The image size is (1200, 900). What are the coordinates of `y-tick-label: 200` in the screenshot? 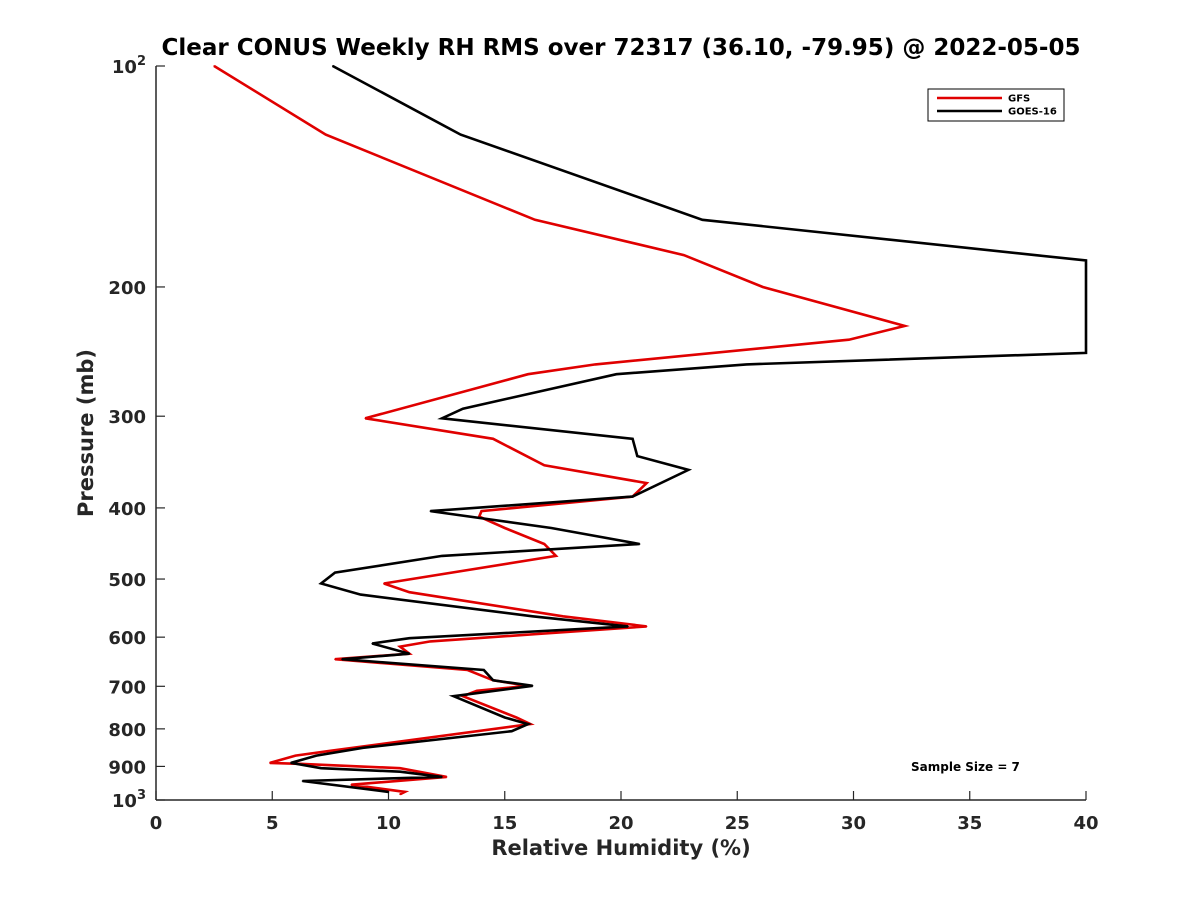 It's located at (127, 288).